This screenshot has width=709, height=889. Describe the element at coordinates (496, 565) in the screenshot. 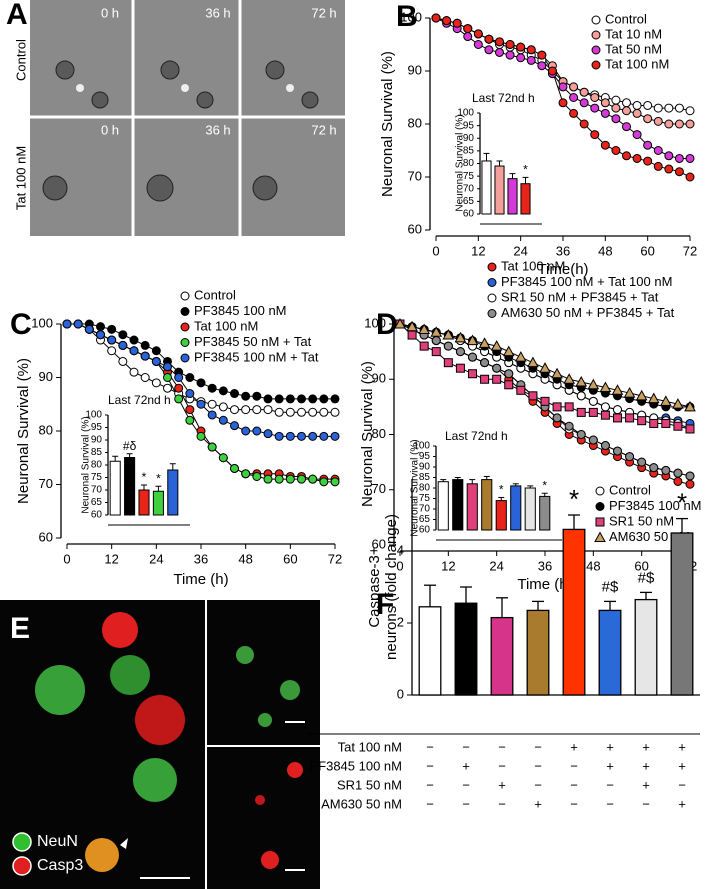

I see `x-tick-label: 24` at that location.